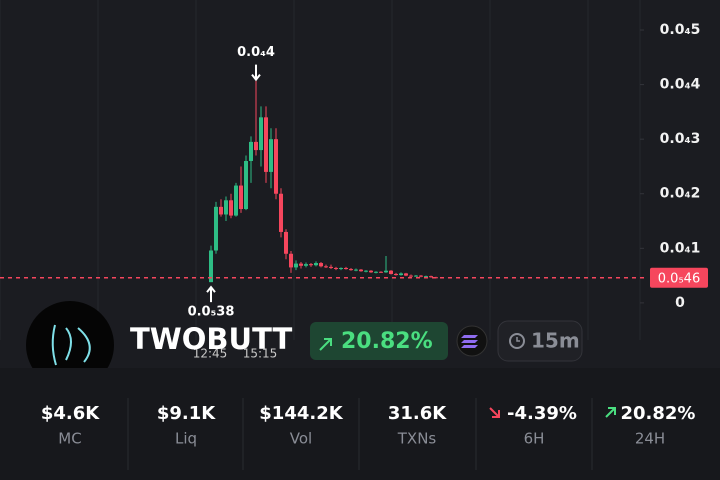 This screenshot has width=720, height=480. Describe the element at coordinates (301, 413) in the screenshot. I see `stat-value: $144.2K` at that location.